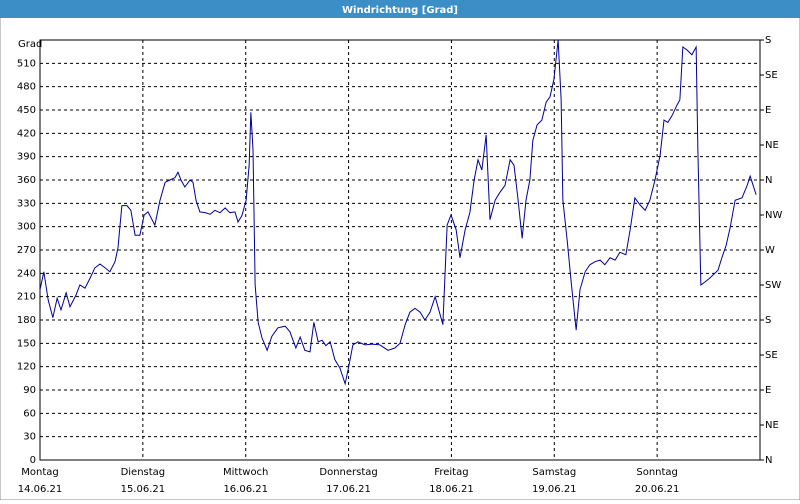 The width and height of the screenshot is (800, 504). Describe the element at coordinates (26, 180) in the screenshot. I see `y-tick-label: 360` at that location.